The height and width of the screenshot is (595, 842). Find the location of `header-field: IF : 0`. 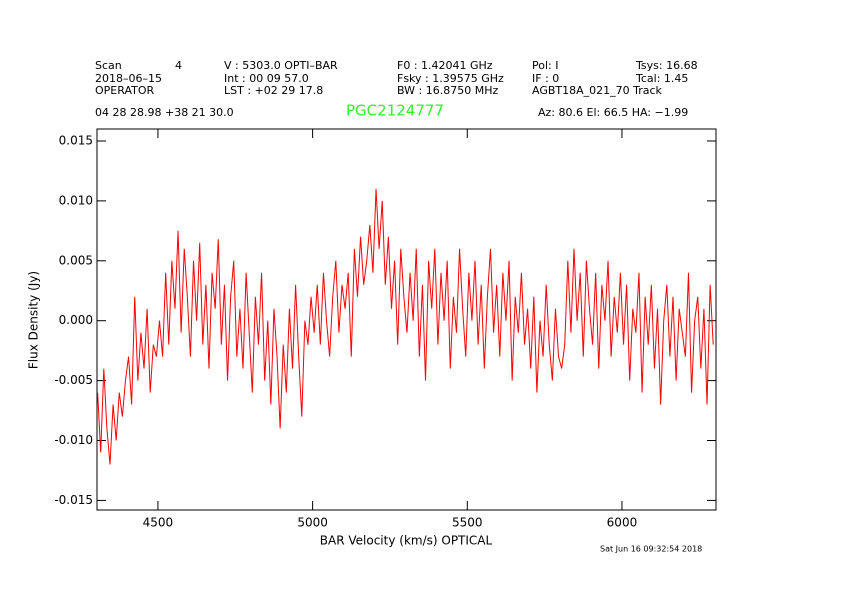

header-field: IF : 0 is located at coordinates (545, 78).